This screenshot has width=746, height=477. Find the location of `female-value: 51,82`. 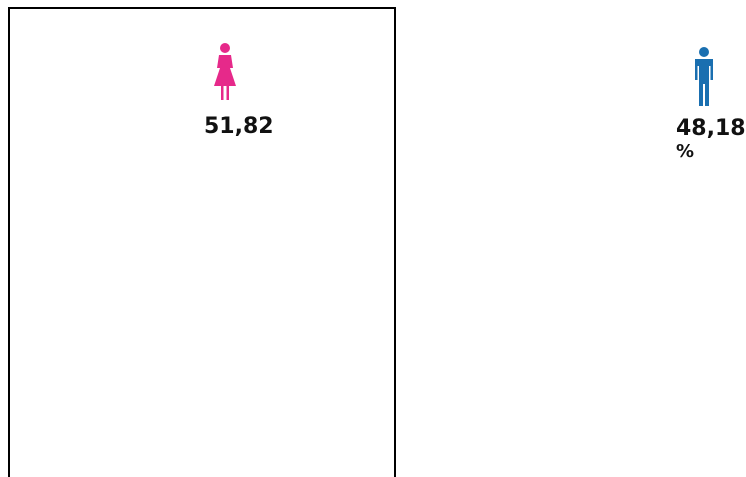

female-value: 51,82 is located at coordinates (239, 126).